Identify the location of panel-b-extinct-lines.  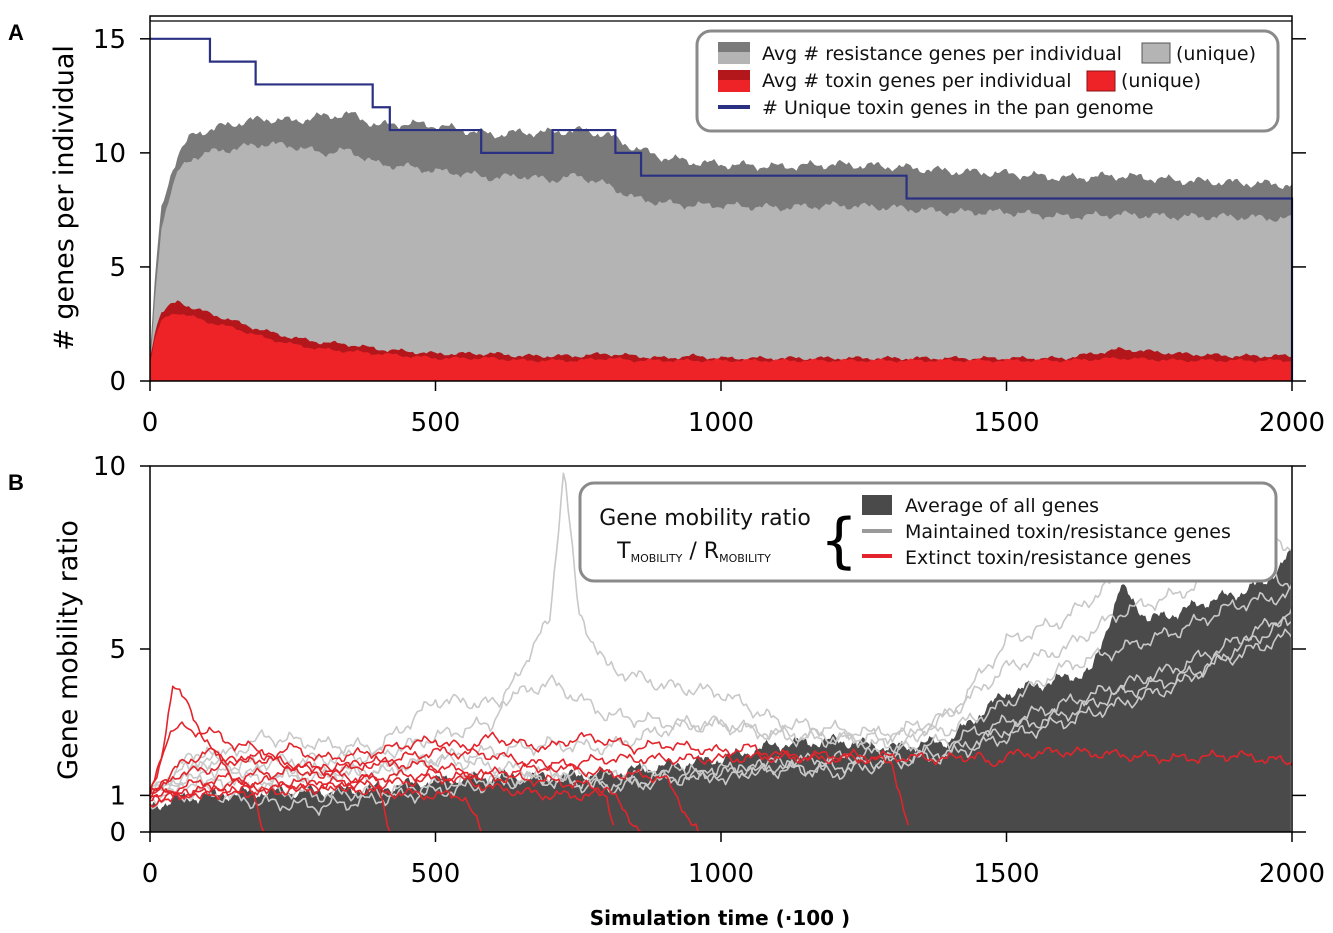
(721, 759).